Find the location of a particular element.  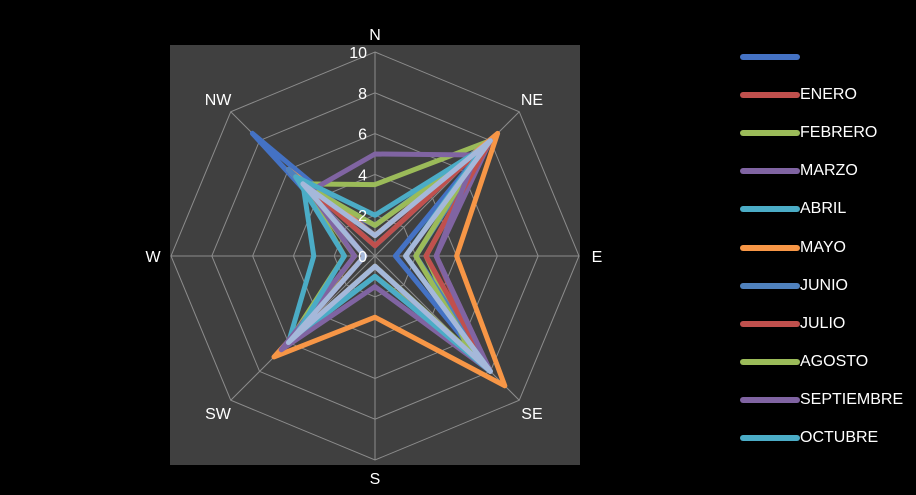

legend-item: MARZO is located at coordinates (799, 171).